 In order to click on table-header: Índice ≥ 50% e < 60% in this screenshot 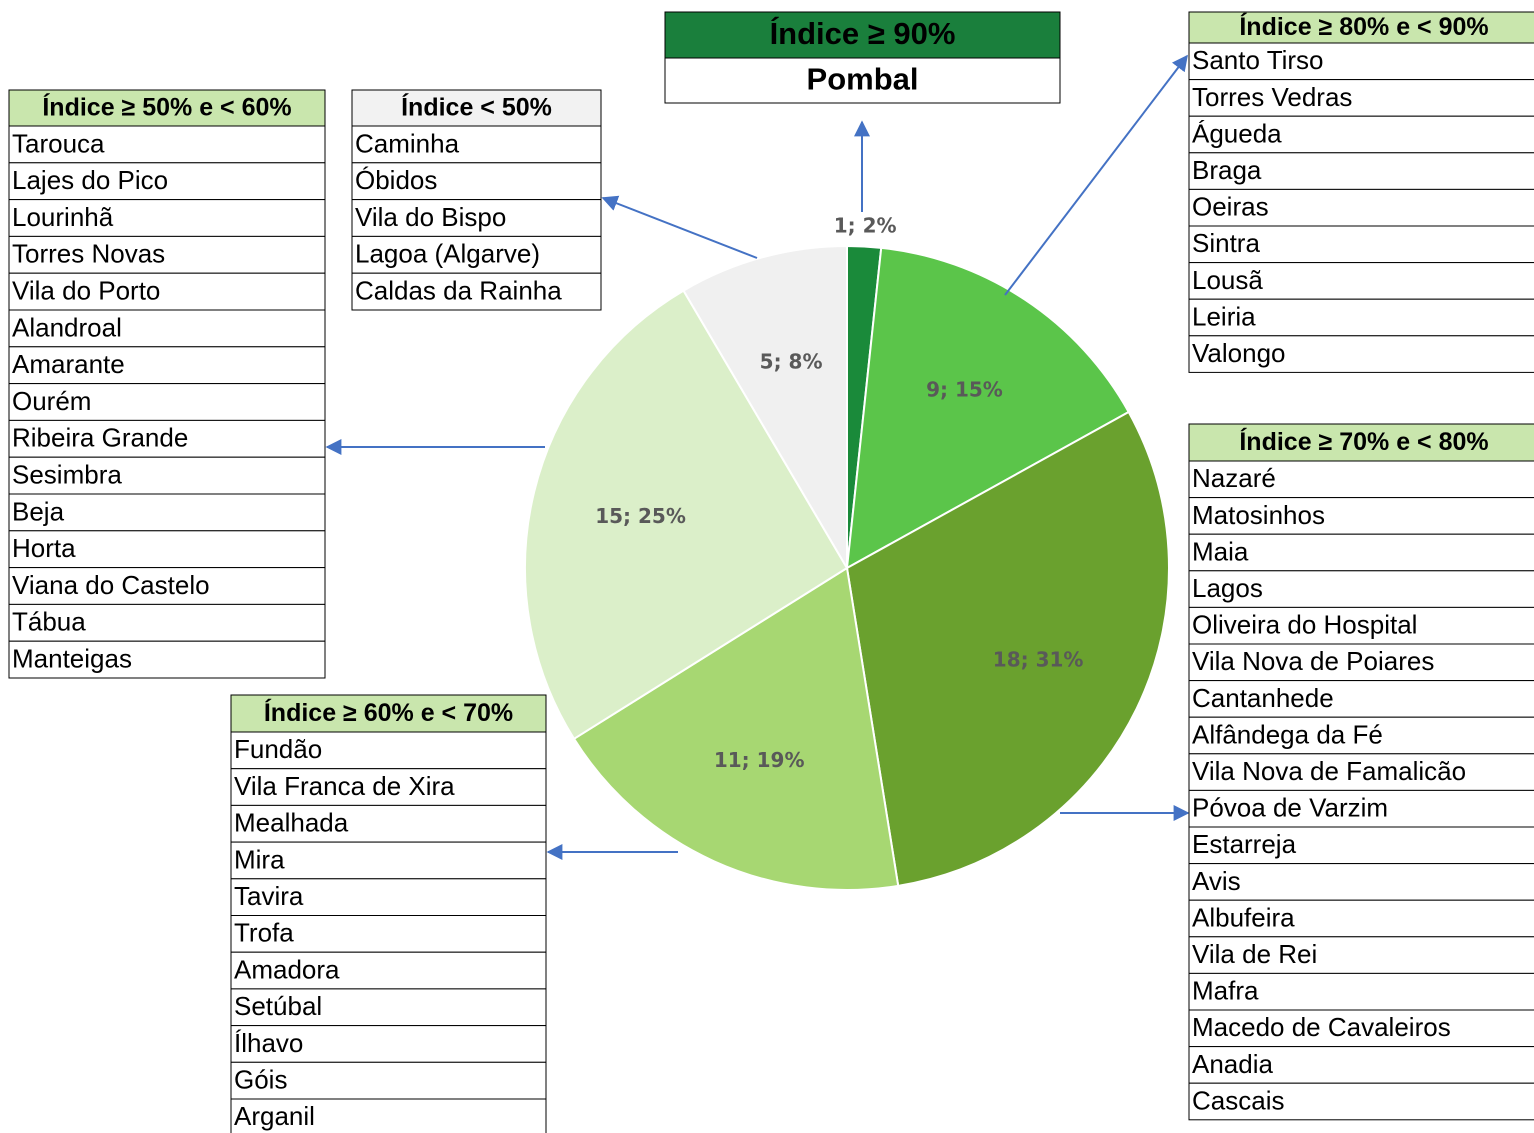, I will do `click(166, 107)`.